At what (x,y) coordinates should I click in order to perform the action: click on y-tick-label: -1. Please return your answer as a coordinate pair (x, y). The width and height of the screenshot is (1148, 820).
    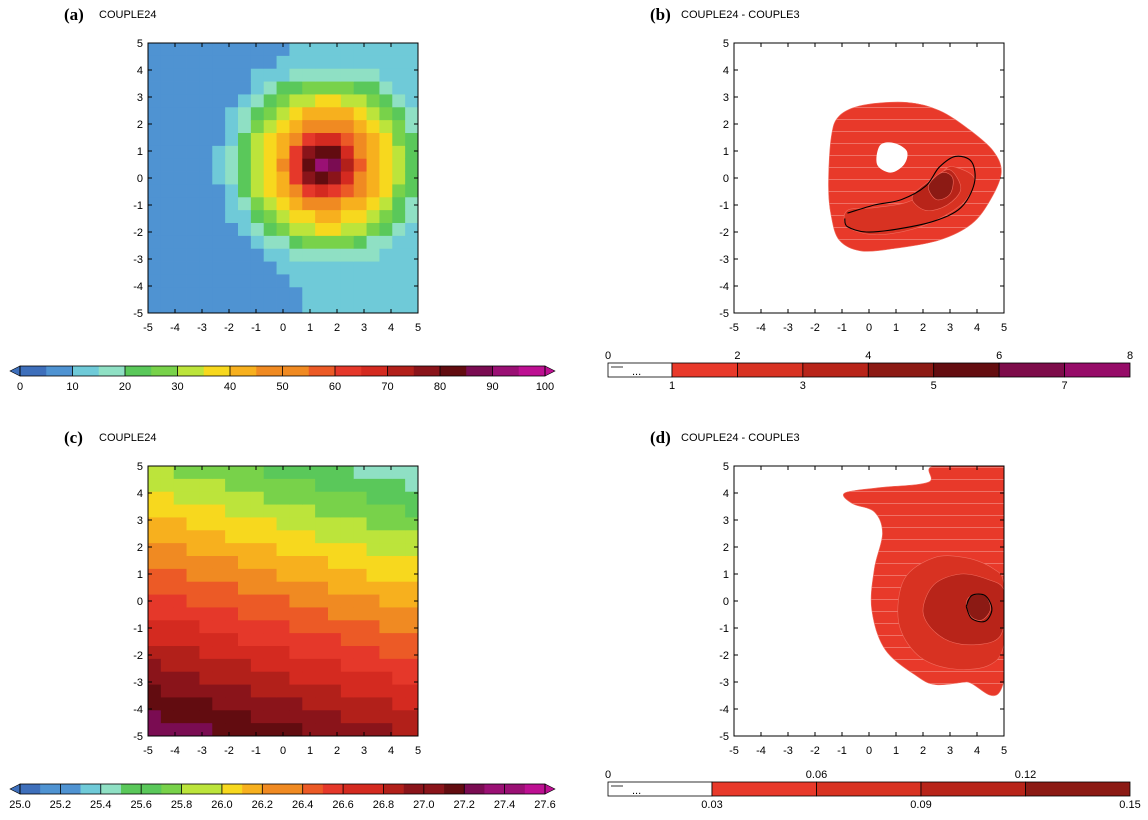
    Looking at the image, I should click on (724, 206).